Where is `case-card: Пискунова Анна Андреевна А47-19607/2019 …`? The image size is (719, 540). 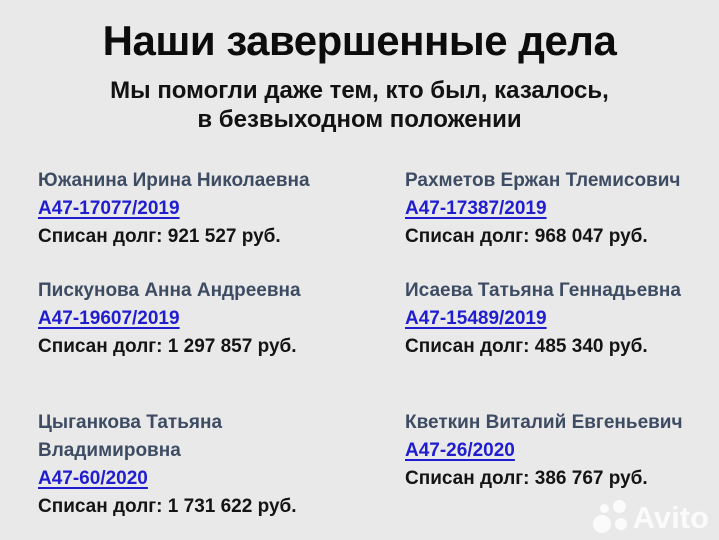 case-card: Пискунова Анна Андреевна А47-19607/2019 … is located at coordinates (221, 319).